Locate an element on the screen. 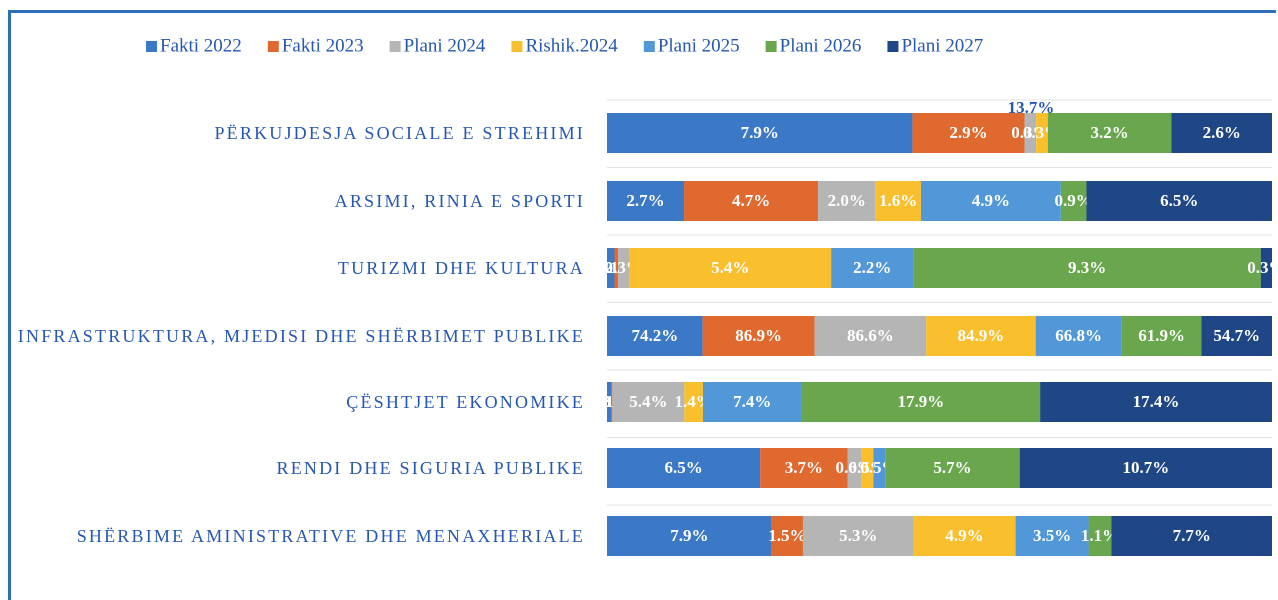  data-label: 0.3% is located at coordinates (1262, 267).